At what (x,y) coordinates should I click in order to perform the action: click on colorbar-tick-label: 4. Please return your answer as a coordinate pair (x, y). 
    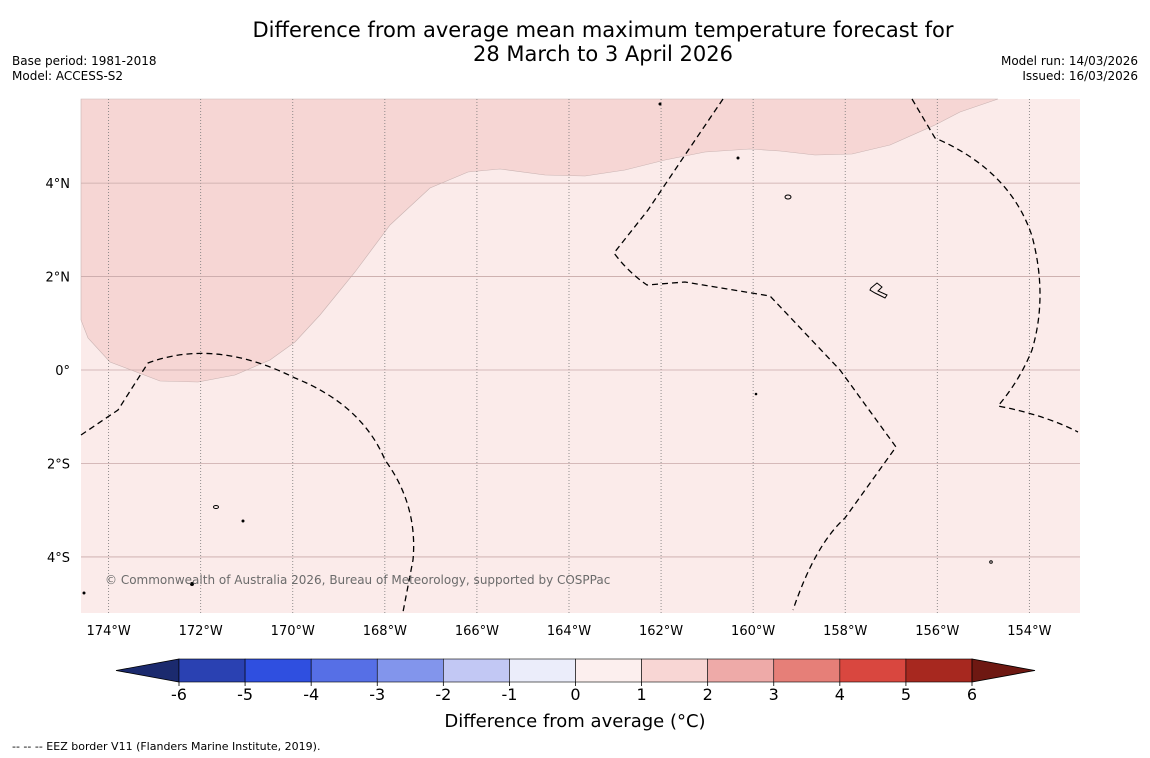
    Looking at the image, I should click on (840, 694).